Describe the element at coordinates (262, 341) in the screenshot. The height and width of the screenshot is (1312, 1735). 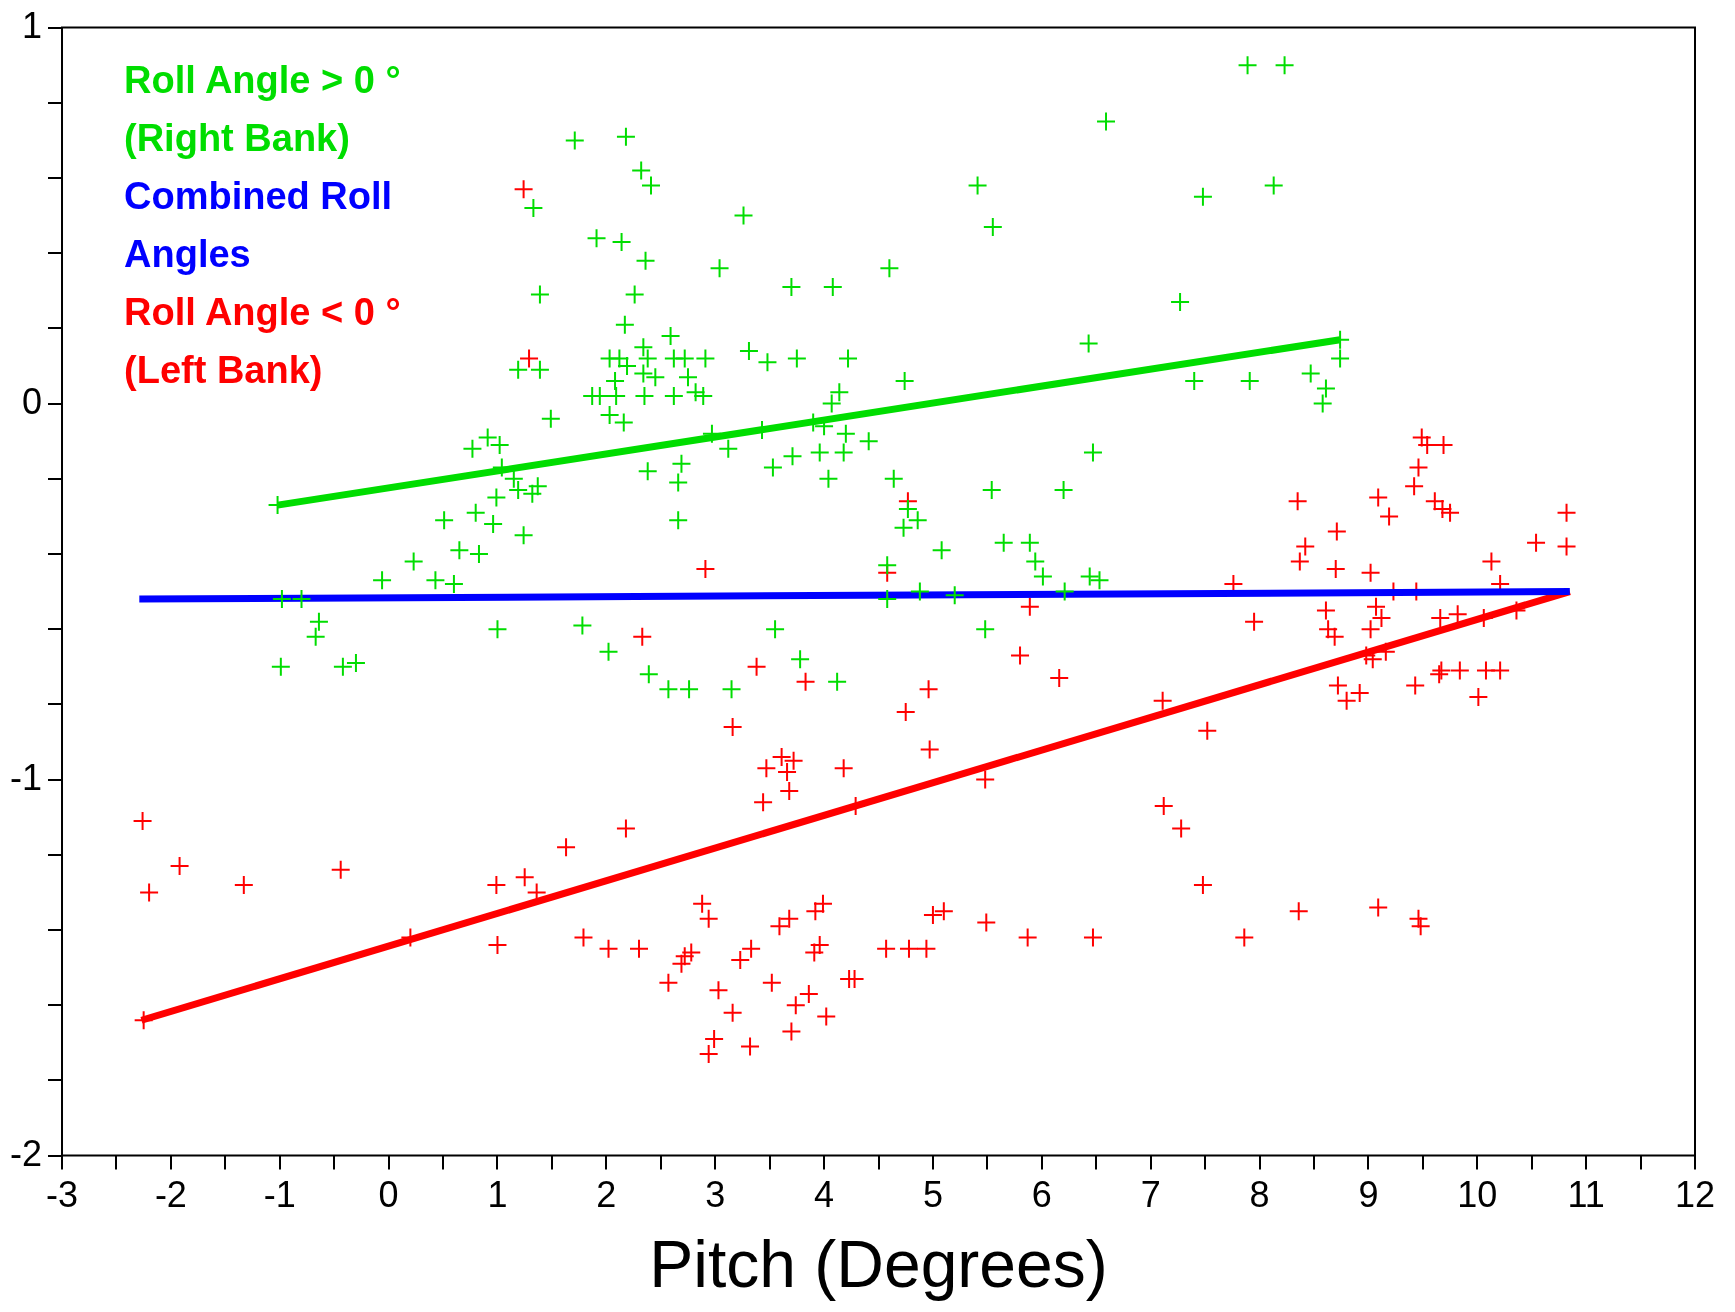
I see `text: Roll Angle < 0 ° (Left Bank)` at that location.